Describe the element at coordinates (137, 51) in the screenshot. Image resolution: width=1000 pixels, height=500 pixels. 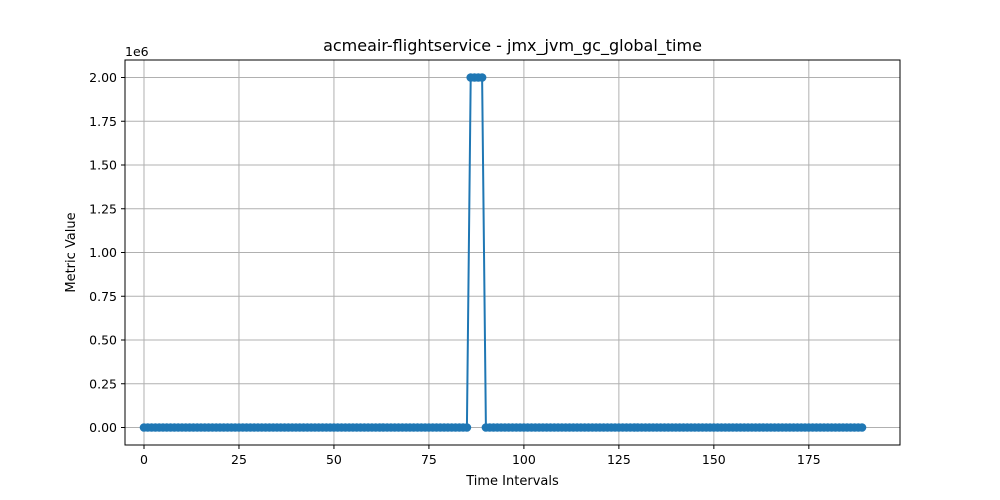
I see `y-axis-offset-label: 1e6` at that location.